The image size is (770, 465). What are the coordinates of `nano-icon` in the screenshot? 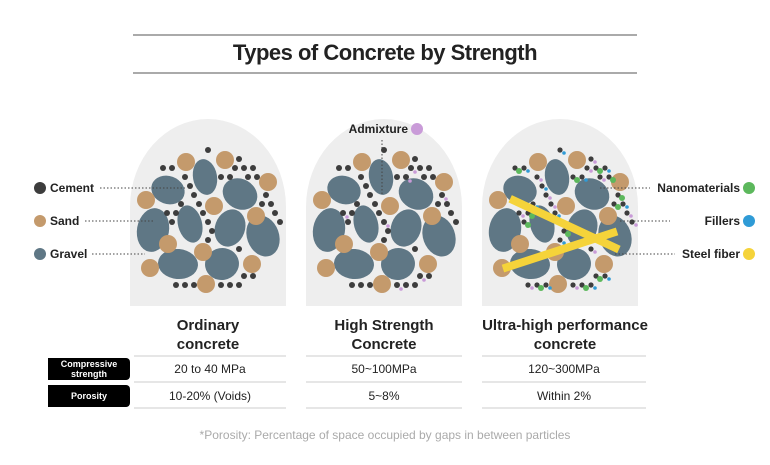 It's located at (749, 188).